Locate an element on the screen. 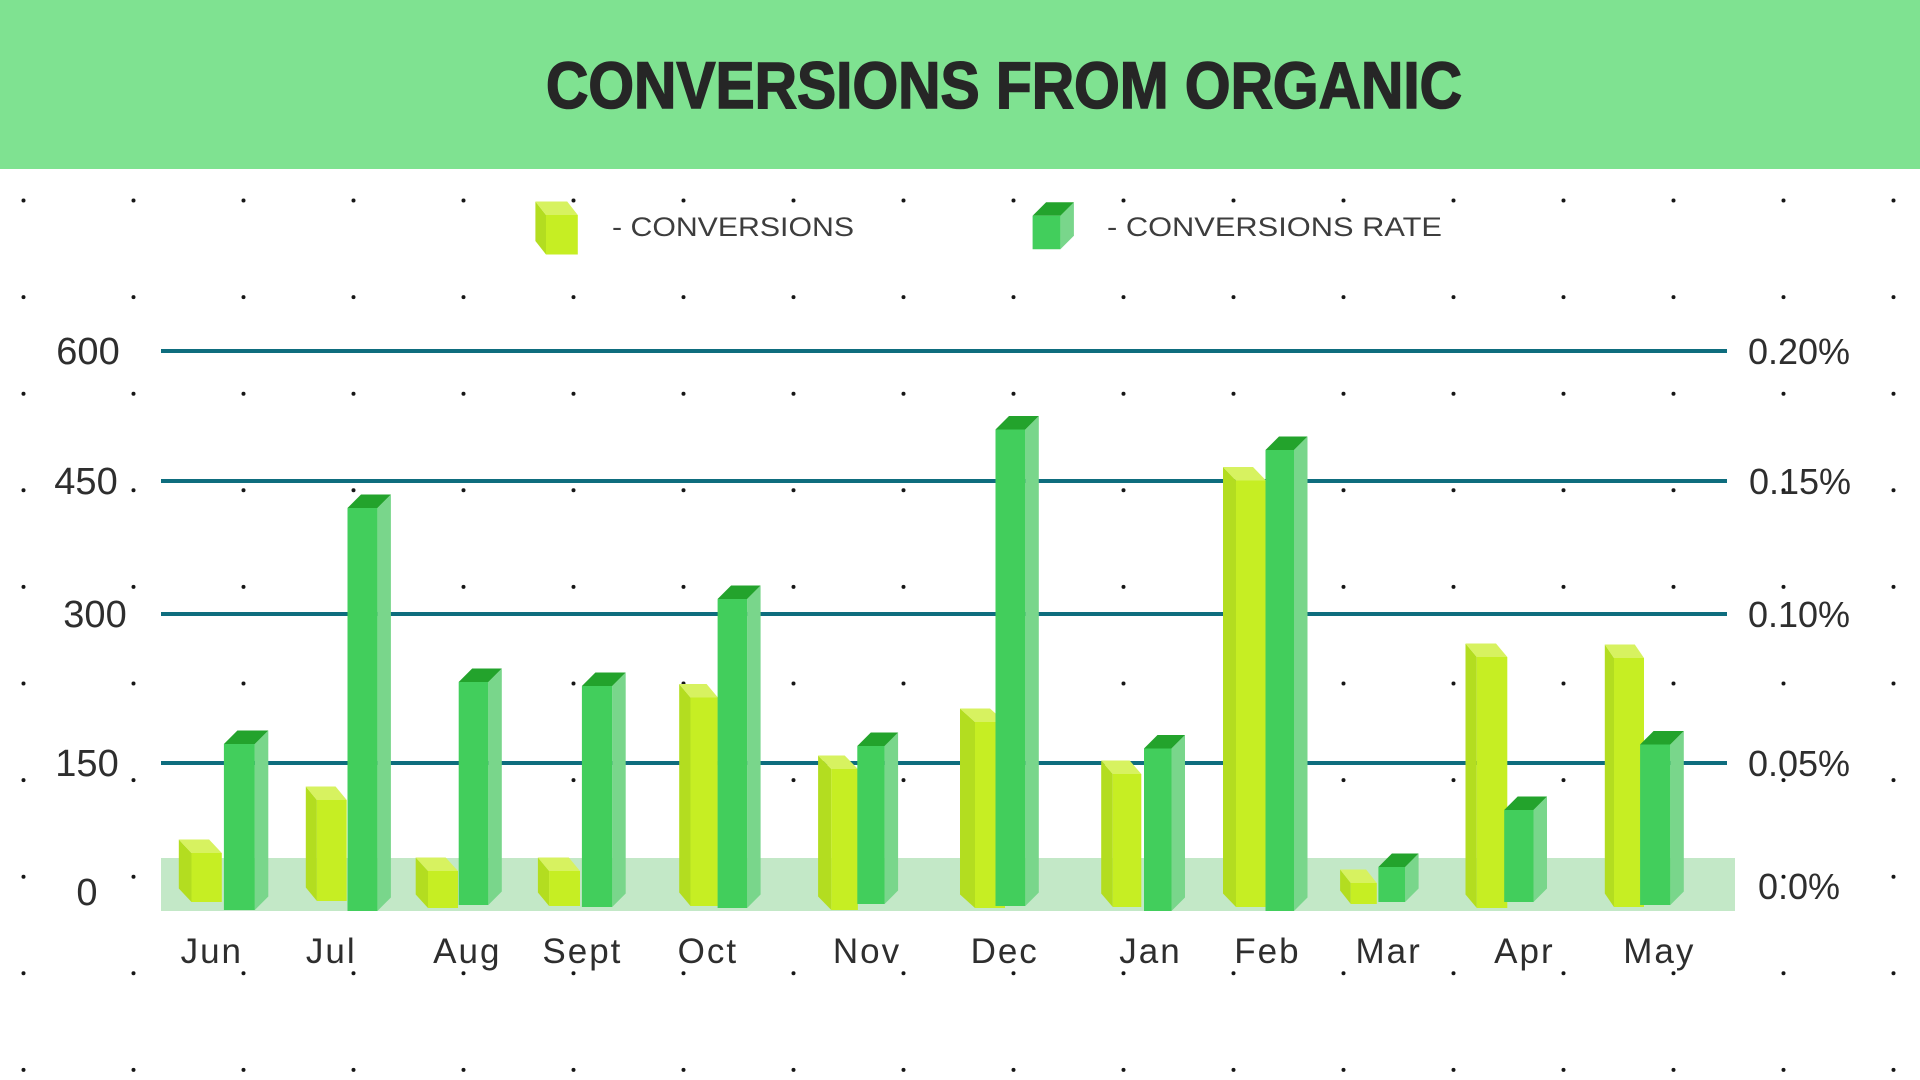 The image size is (1920, 1080). svg-text: Oct is located at coordinates (708, 951).